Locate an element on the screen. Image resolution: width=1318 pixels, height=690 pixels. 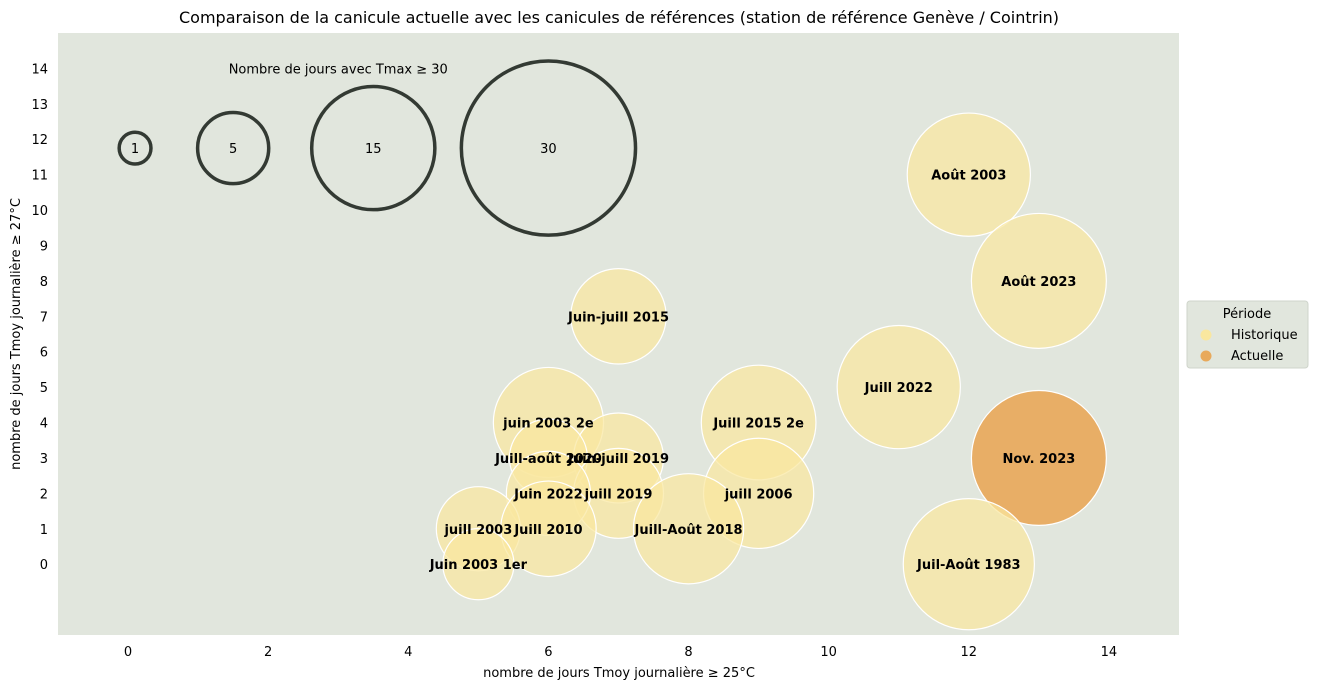
bubble-label: Nov. 2023 is located at coordinates (1038, 459).